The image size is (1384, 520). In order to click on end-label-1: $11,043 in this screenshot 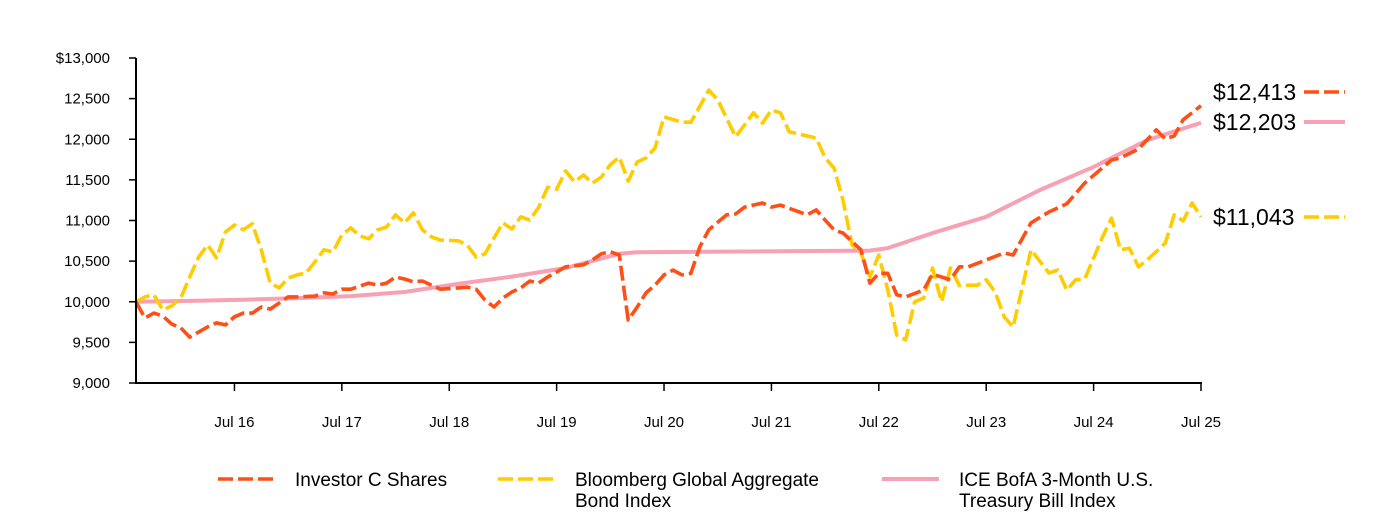, I will do `click(1253, 217)`.